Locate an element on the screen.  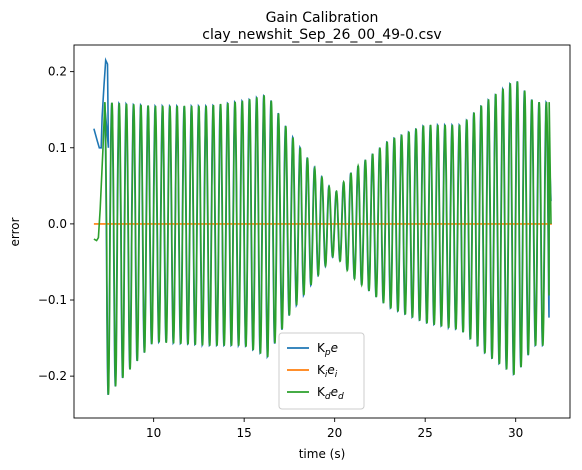
legend-box is located at coordinates (321, 371).